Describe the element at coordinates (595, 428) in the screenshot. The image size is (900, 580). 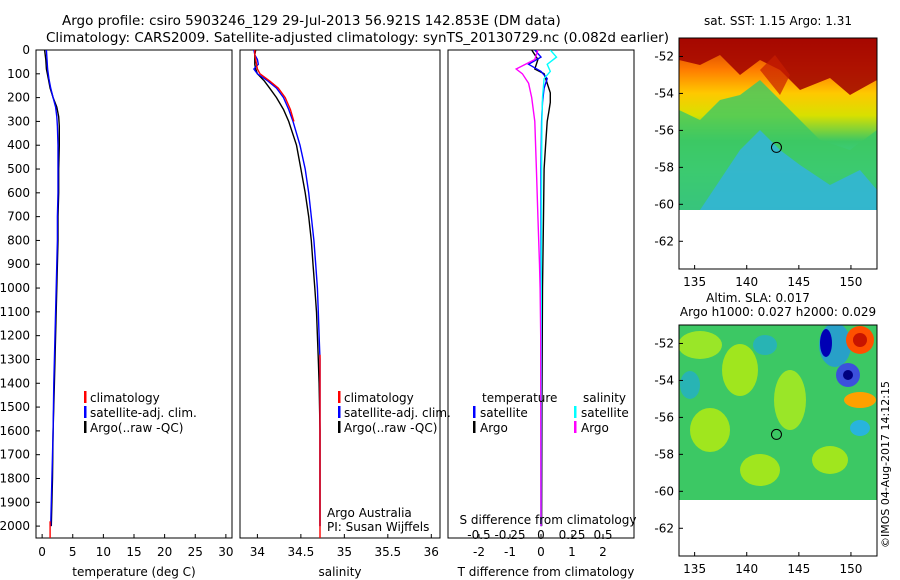
I see `legend-sal-argo-label: Argo` at that location.